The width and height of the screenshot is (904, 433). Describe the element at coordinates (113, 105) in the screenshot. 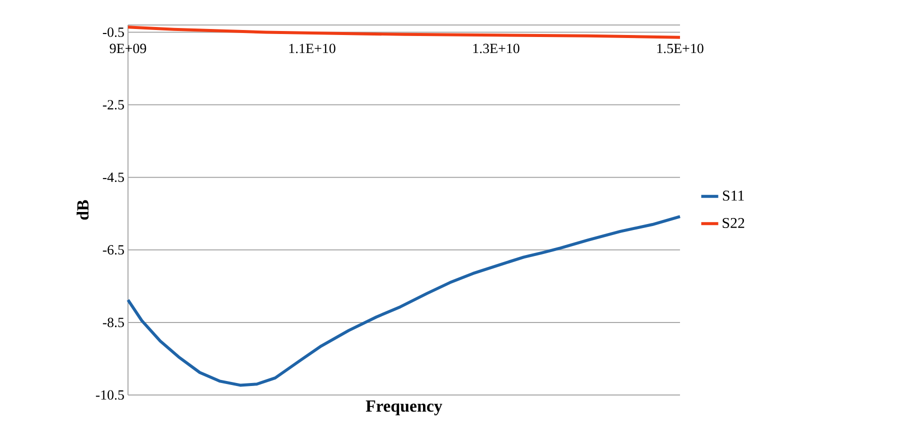

I see `y-tick-label: -2.5` at that location.